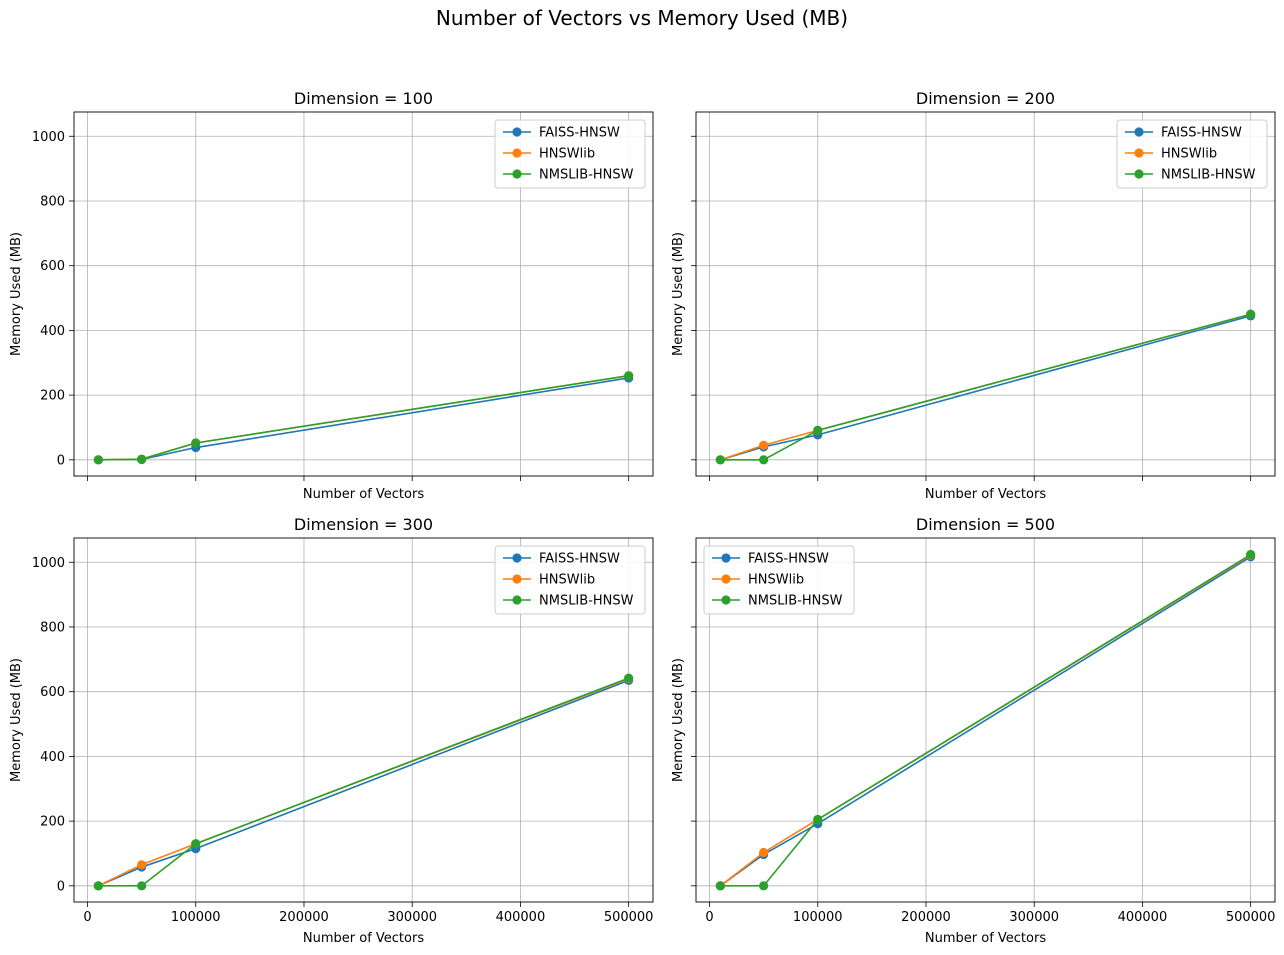 The height and width of the screenshot is (955, 1284). What do you see at coordinates (985, 524) in the screenshot?
I see `subplot-title: Dimension = 500` at bounding box center [985, 524].